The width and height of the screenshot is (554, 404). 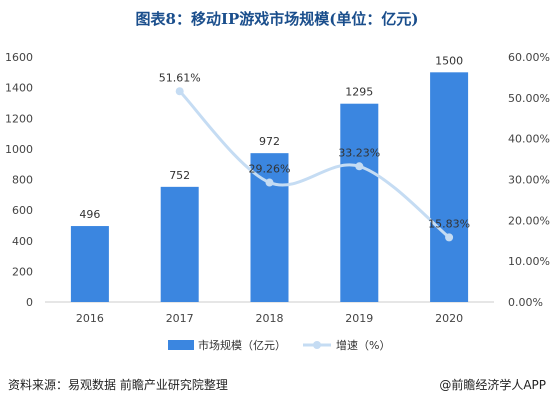 I want to click on y-tick-label: 1200, so click(x=19, y=118).